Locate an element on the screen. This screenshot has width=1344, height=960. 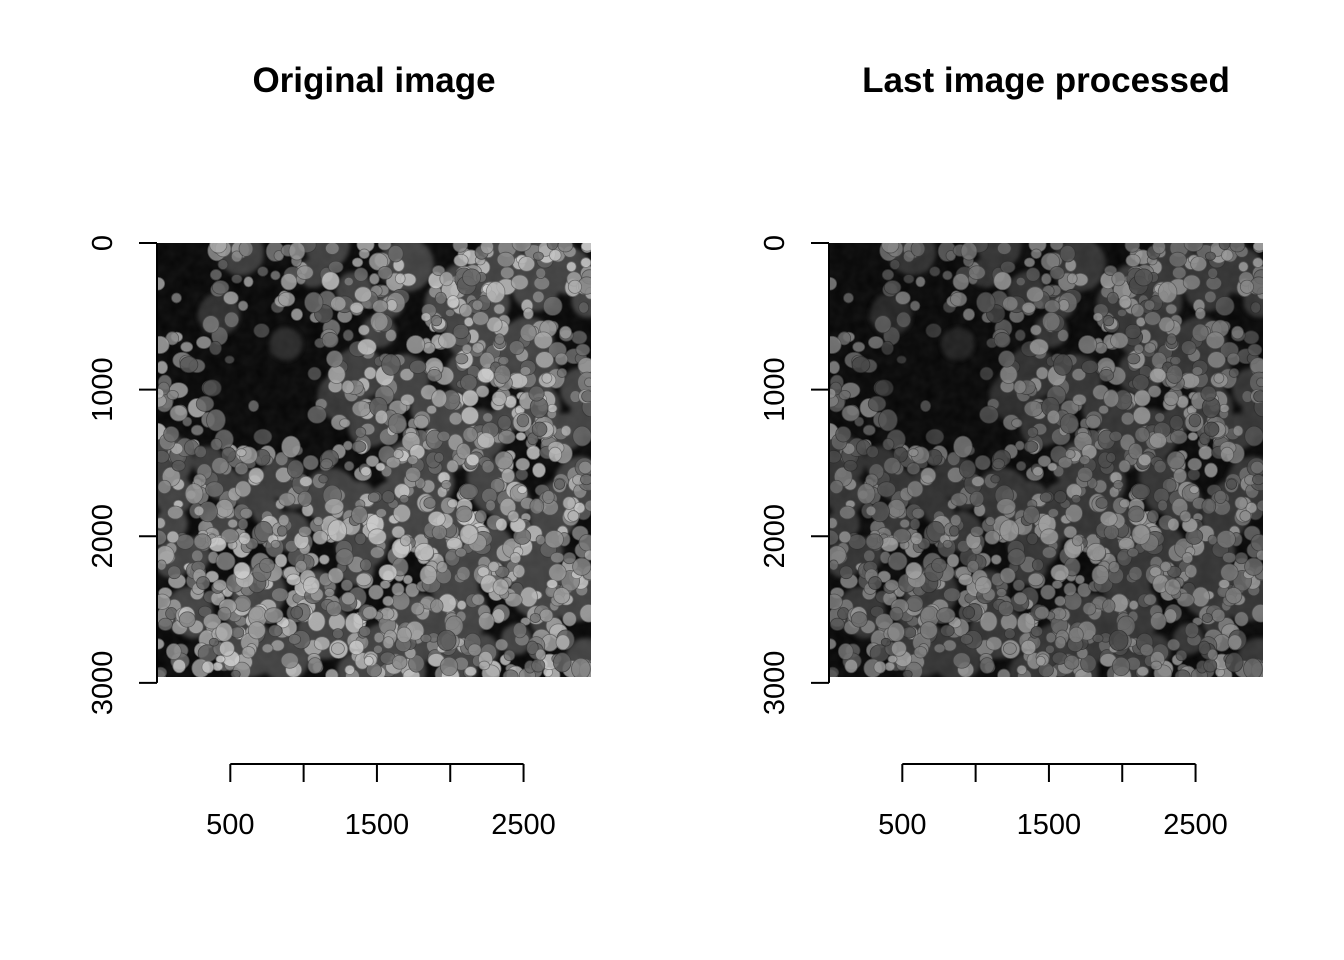
micrograph-original is located at coordinates (374, 460).